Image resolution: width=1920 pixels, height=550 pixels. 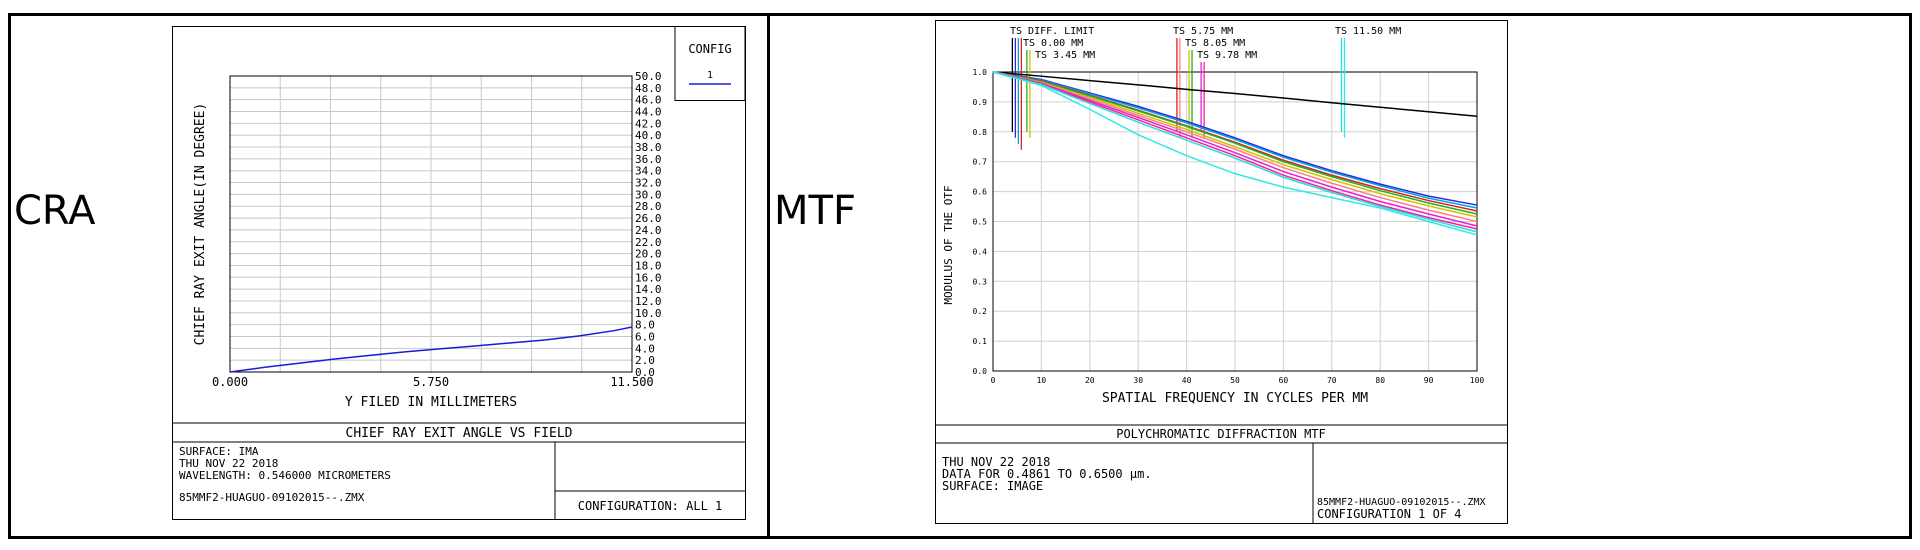 I want to click on mtf-xtick-label: 10, so click(x=1042, y=380).